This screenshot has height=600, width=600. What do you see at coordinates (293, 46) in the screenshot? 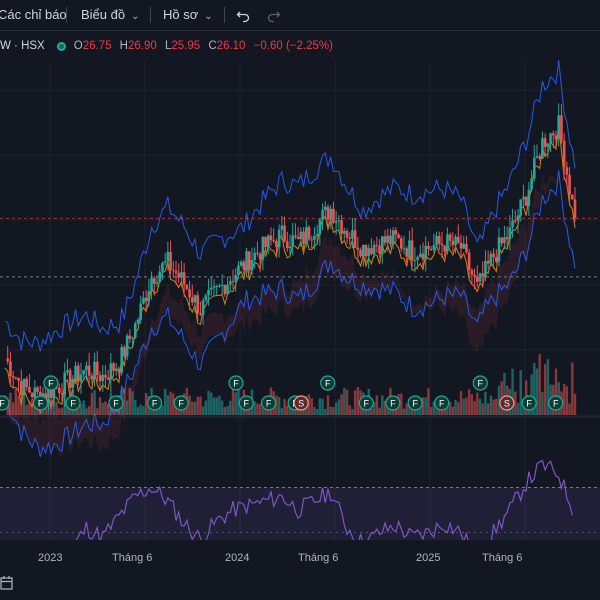
I see `change-value: −0.60 (−2.25%)` at bounding box center [293, 46].